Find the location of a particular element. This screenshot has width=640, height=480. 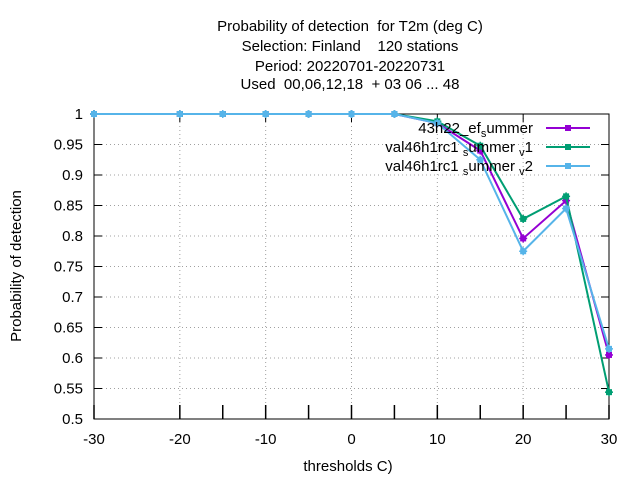

y-tick-label: 0.5 is located at coordinates (72, 419).